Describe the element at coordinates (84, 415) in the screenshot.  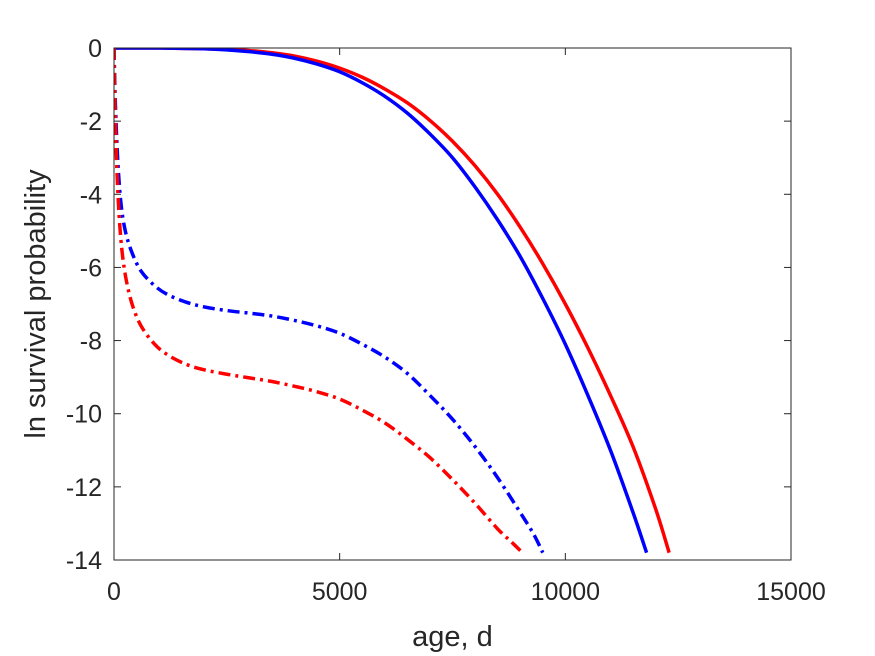
I see `y-tick-label: -10` at that location.